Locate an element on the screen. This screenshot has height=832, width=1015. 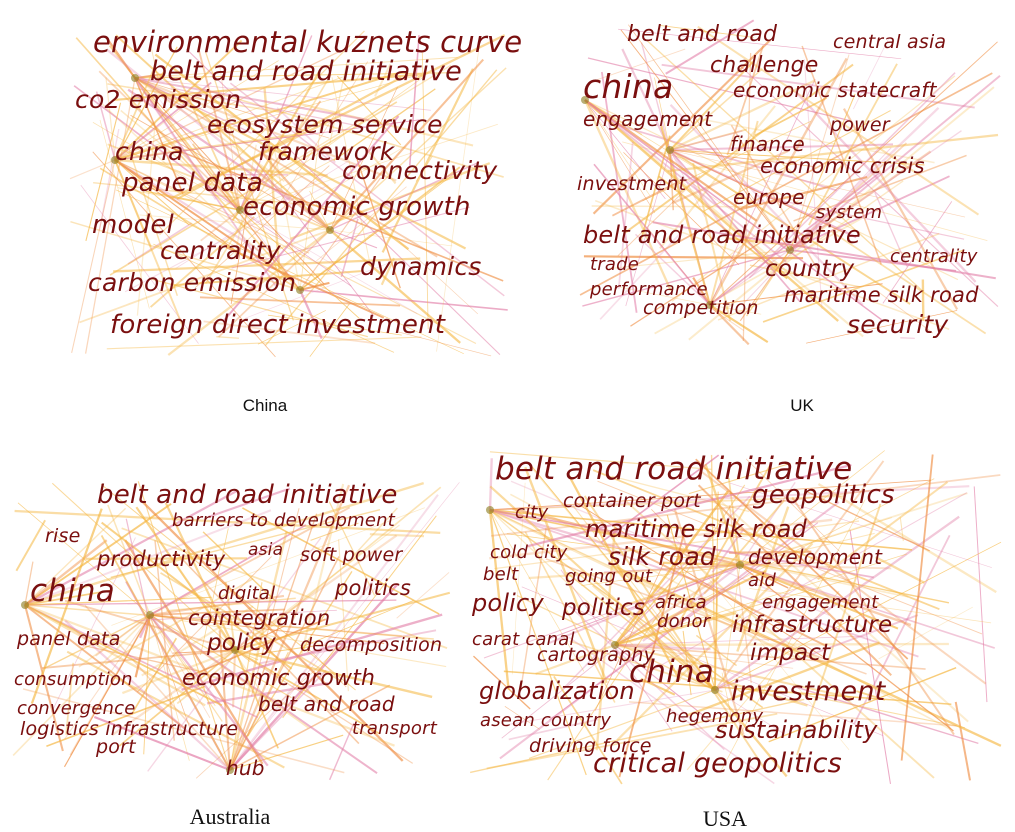
keyword: dynamics is located at coordinates (421, 266).